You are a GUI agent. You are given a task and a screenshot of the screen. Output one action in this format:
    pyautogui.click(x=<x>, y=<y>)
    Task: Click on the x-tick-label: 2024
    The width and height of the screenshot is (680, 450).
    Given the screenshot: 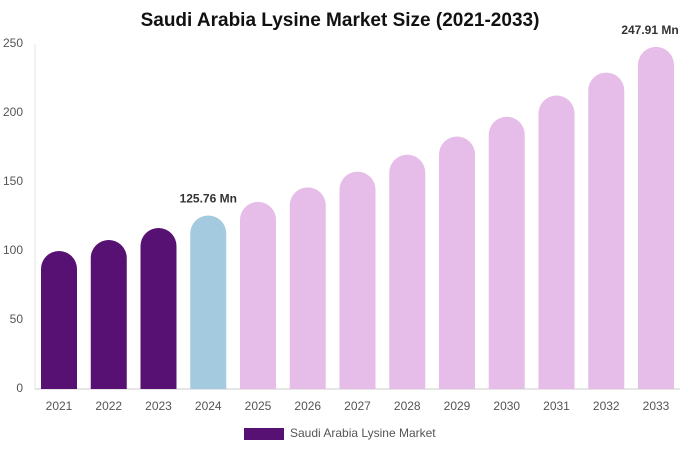 What is the action you would take?
    pyautogui.click(x=208, y=406)
    